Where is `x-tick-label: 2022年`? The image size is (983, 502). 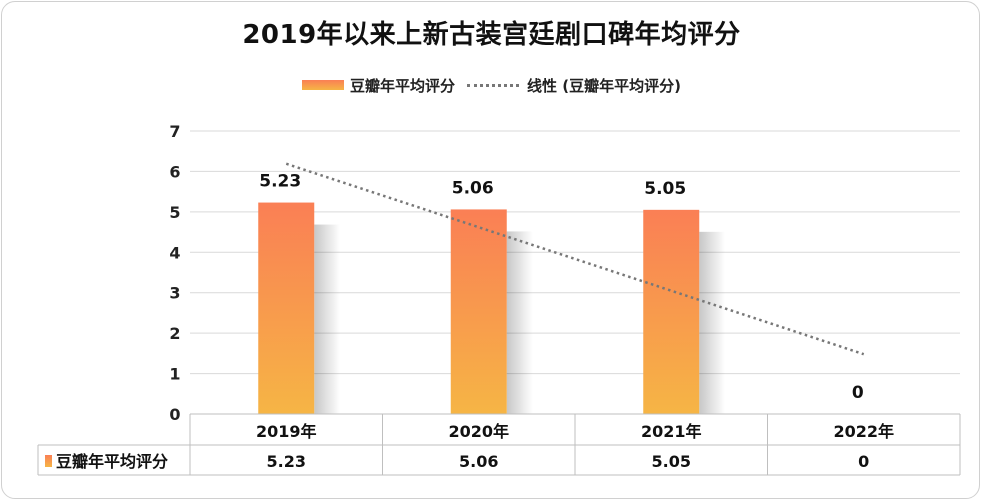 x-tick-label: 2022年 is located at coordinates (863, 431).